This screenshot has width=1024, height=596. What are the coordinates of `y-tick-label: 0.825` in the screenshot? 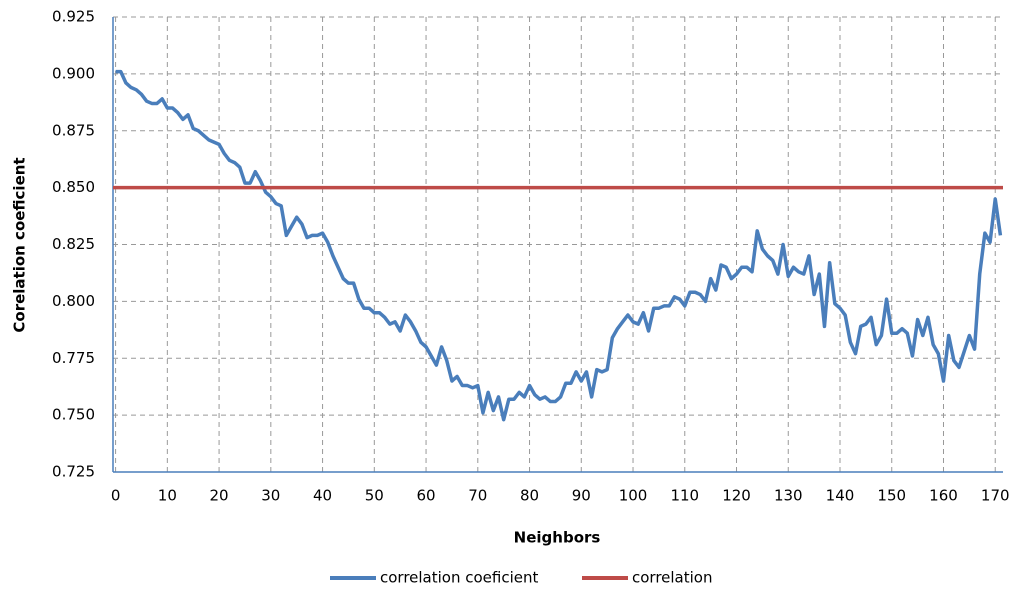 It's located at (73, 244).